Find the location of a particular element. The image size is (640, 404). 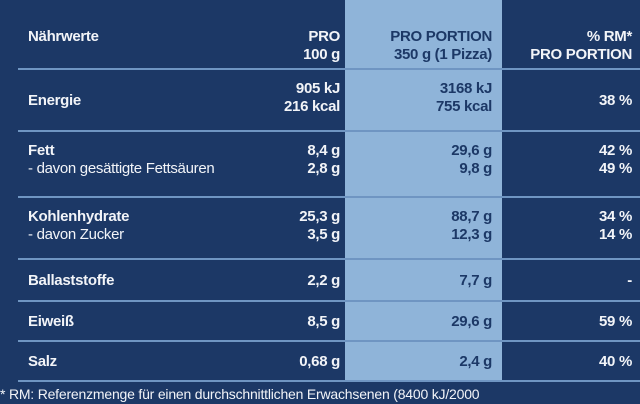

header-percent-rm: % RM* is located at coordinates (609, 36).